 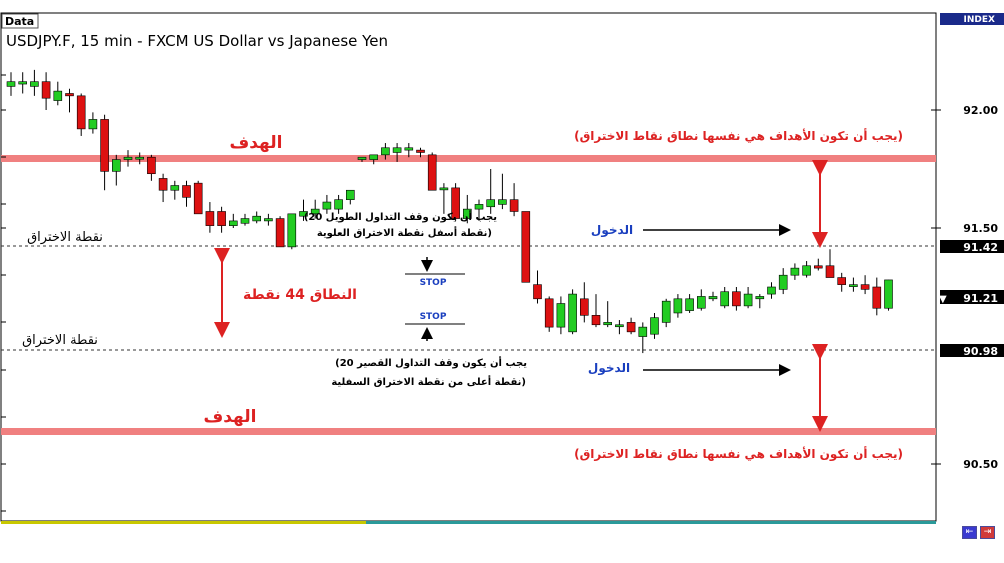 What do you see at coordinates (60, 340) in the screenshot?
I see `breakout-bottom-label: نقطة الاختراق` at bounding box center [60, 340].